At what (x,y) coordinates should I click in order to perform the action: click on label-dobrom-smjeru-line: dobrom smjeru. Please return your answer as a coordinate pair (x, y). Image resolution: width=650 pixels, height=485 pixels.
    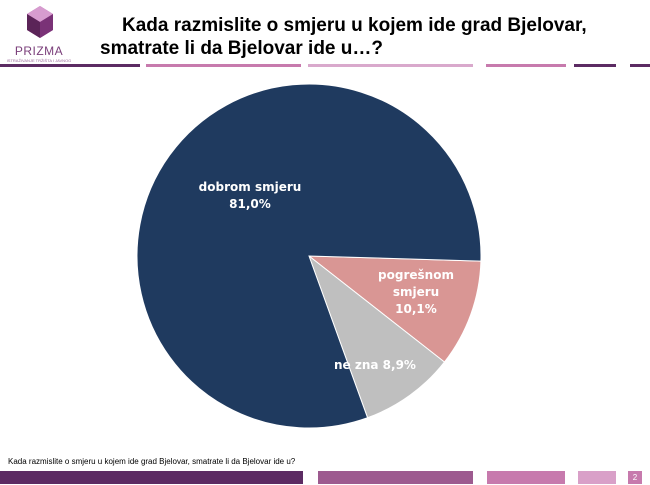
    Looking at the image, I should click on (250, 187).